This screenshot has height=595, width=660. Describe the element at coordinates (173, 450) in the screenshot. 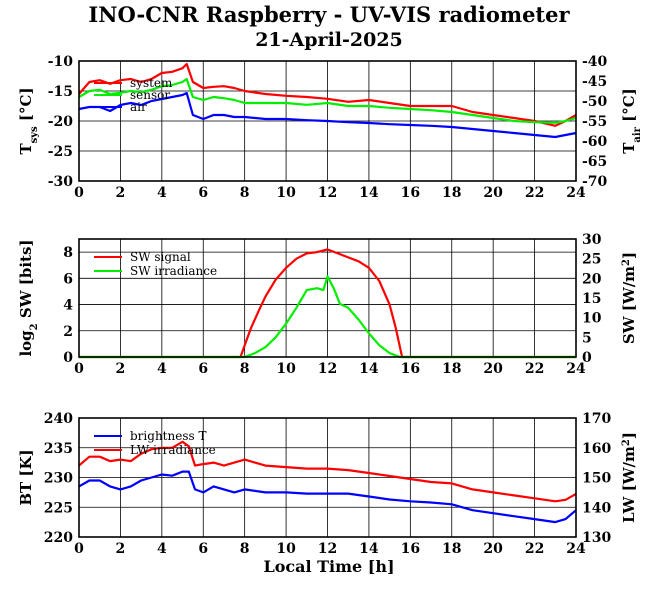

I see `legend-entry: LW irradiance` at that location.